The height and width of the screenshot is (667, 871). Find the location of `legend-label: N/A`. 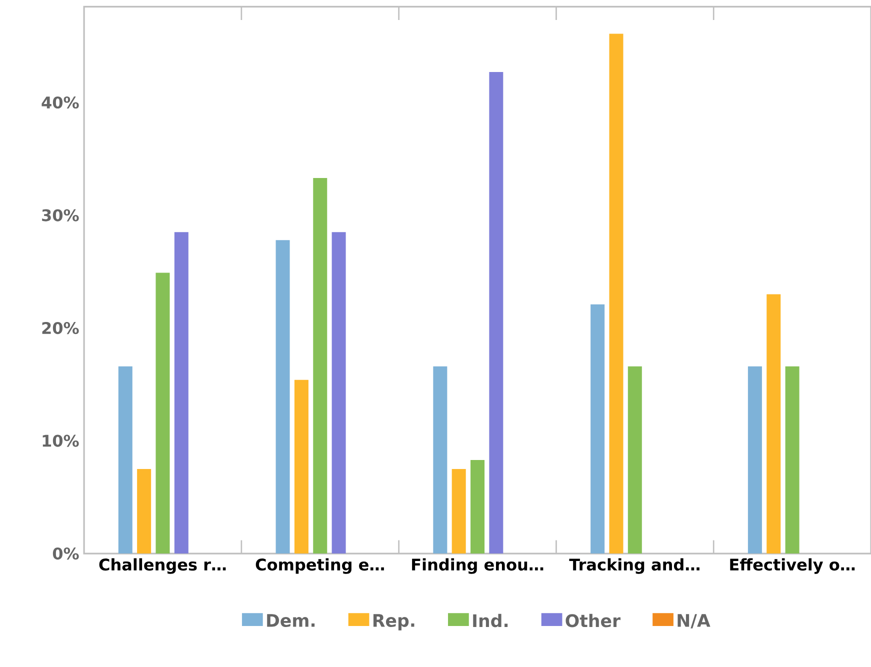

legend-label: N/A is located at coordinates (694, 621).